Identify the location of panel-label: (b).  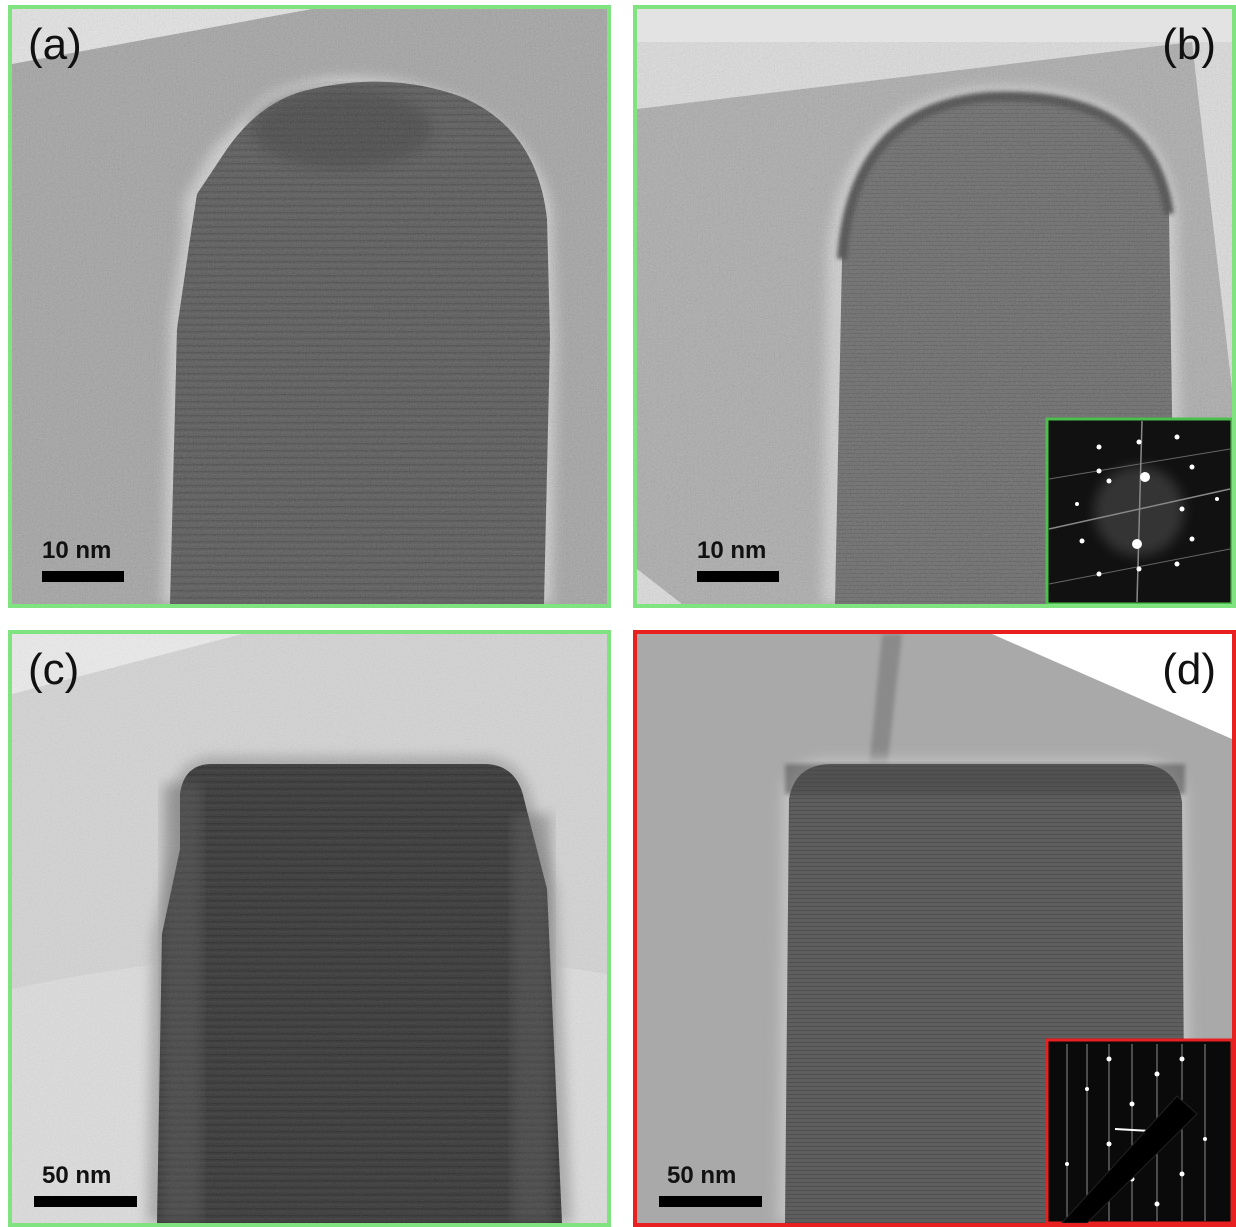
(1189, 44).